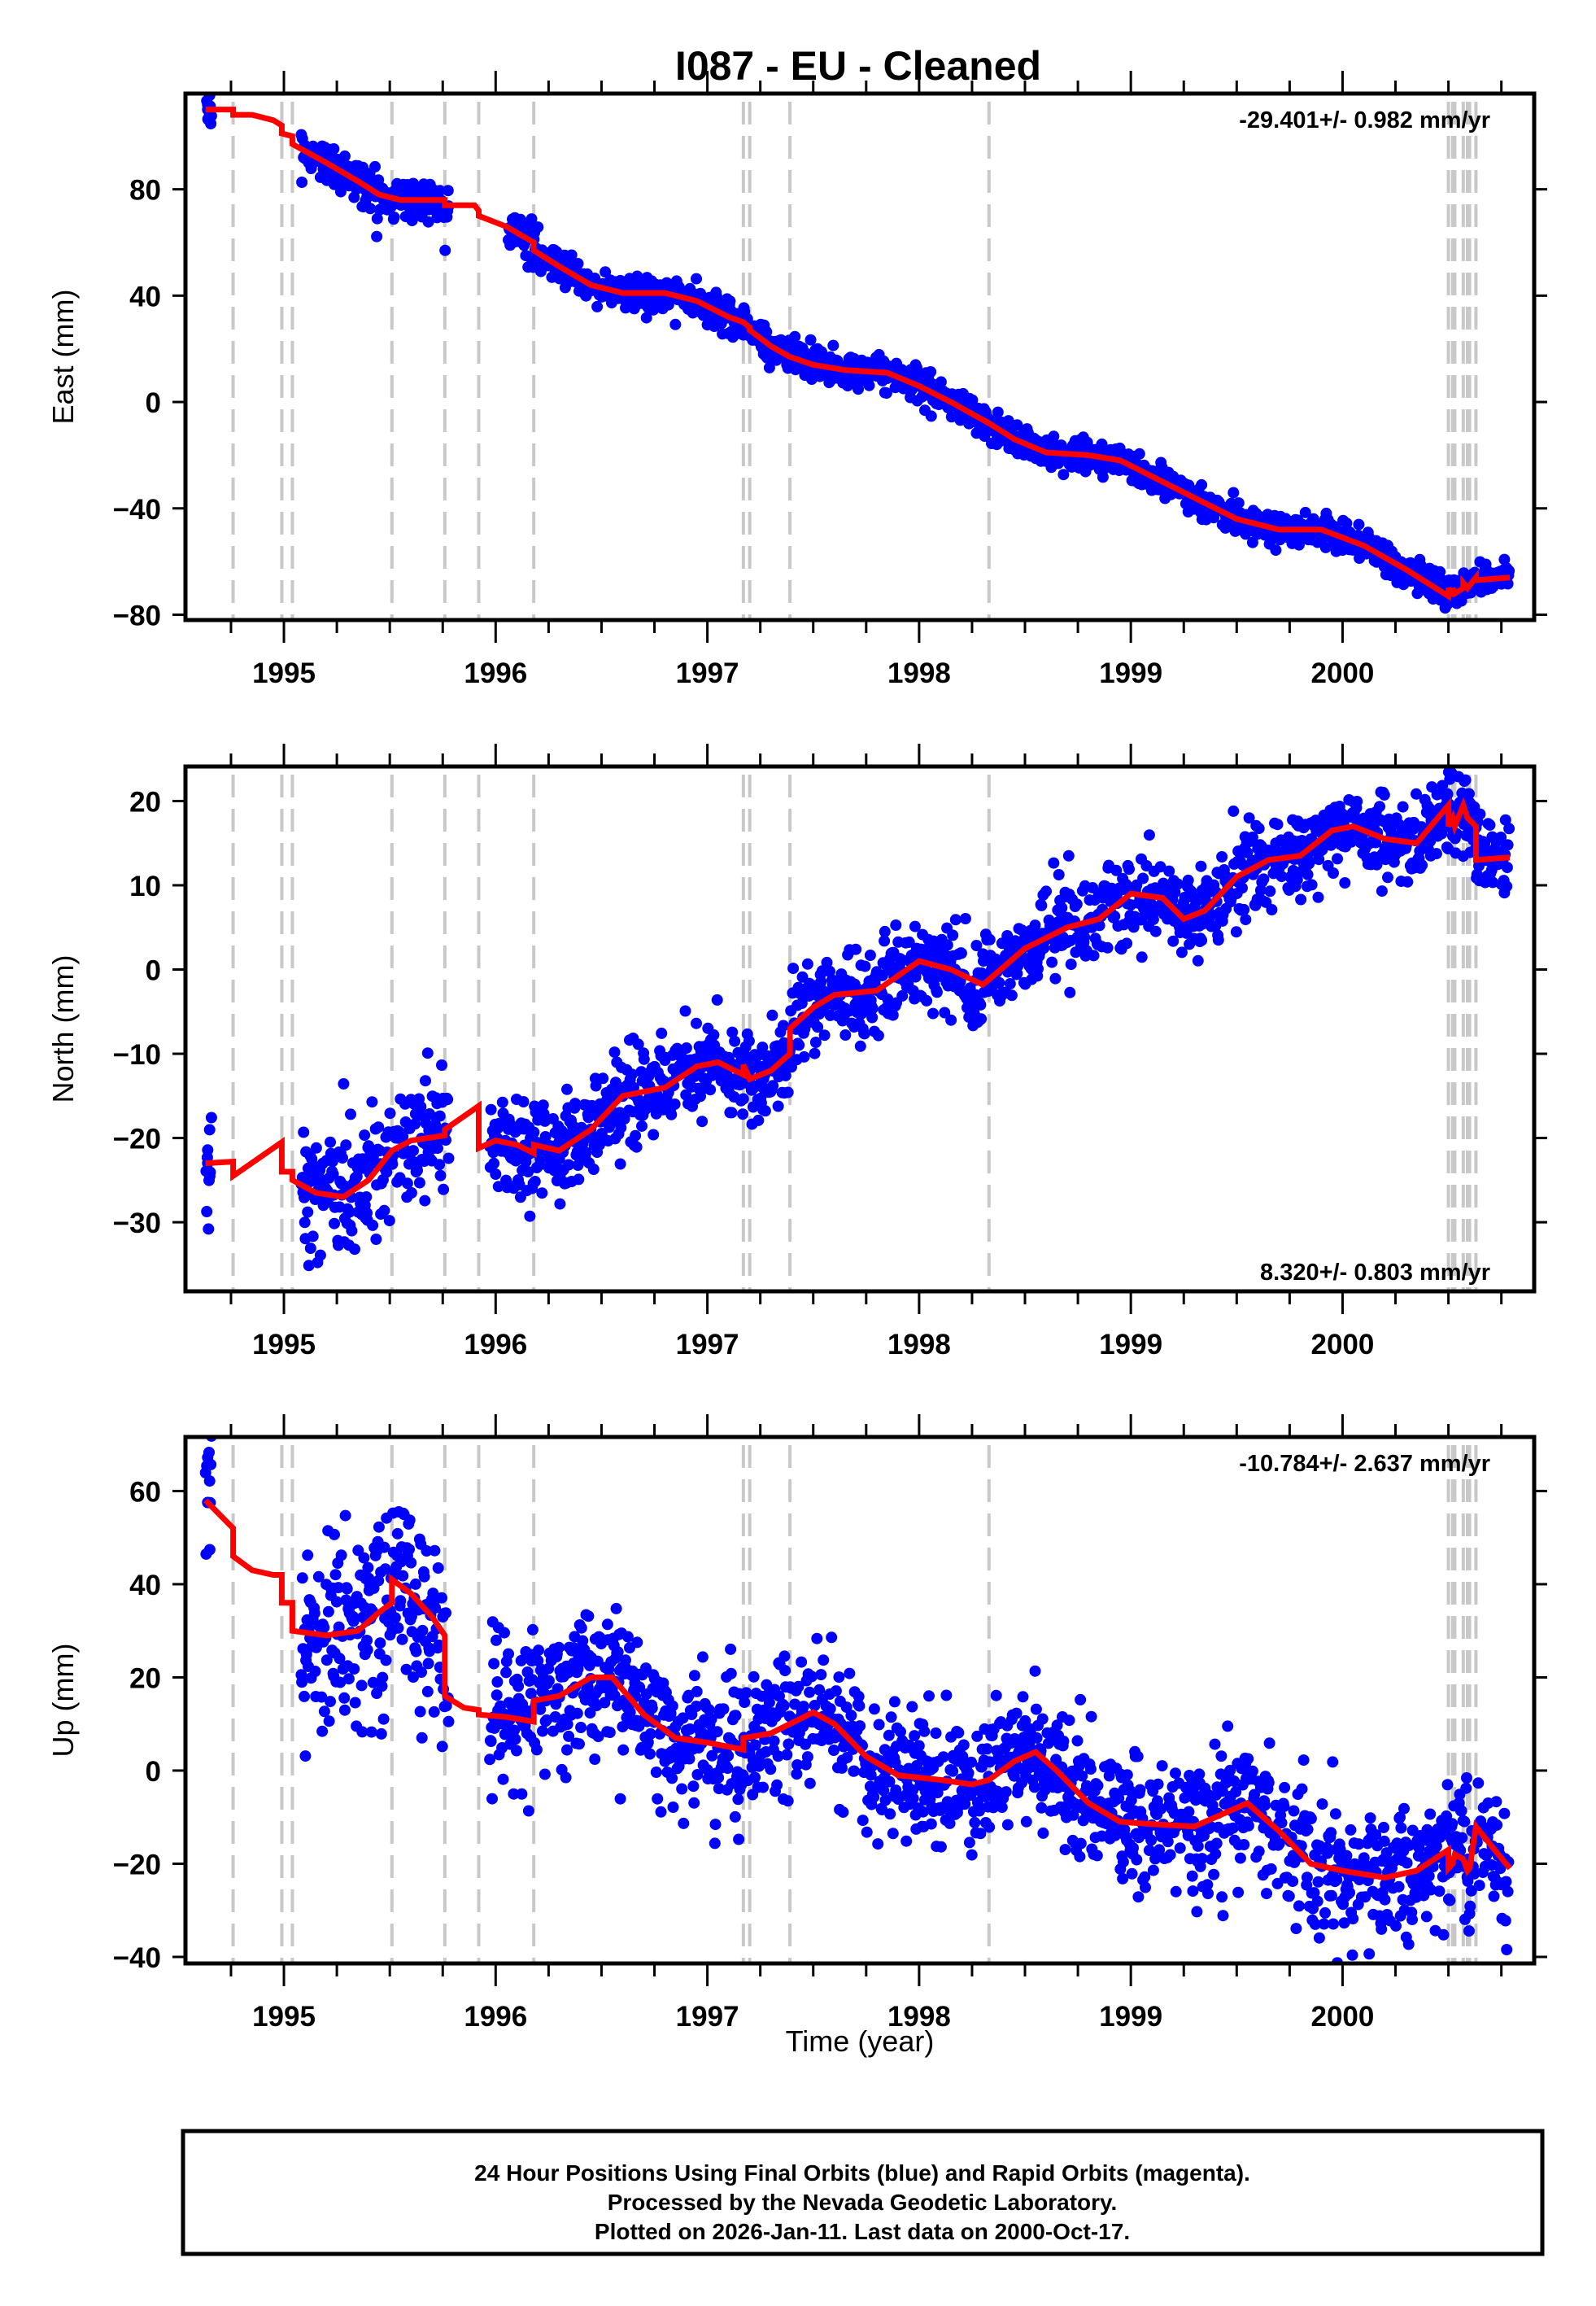  Describe the element at coordinates (137, 615) in the screenshot. I see `y-tick-label: −80` at that location.